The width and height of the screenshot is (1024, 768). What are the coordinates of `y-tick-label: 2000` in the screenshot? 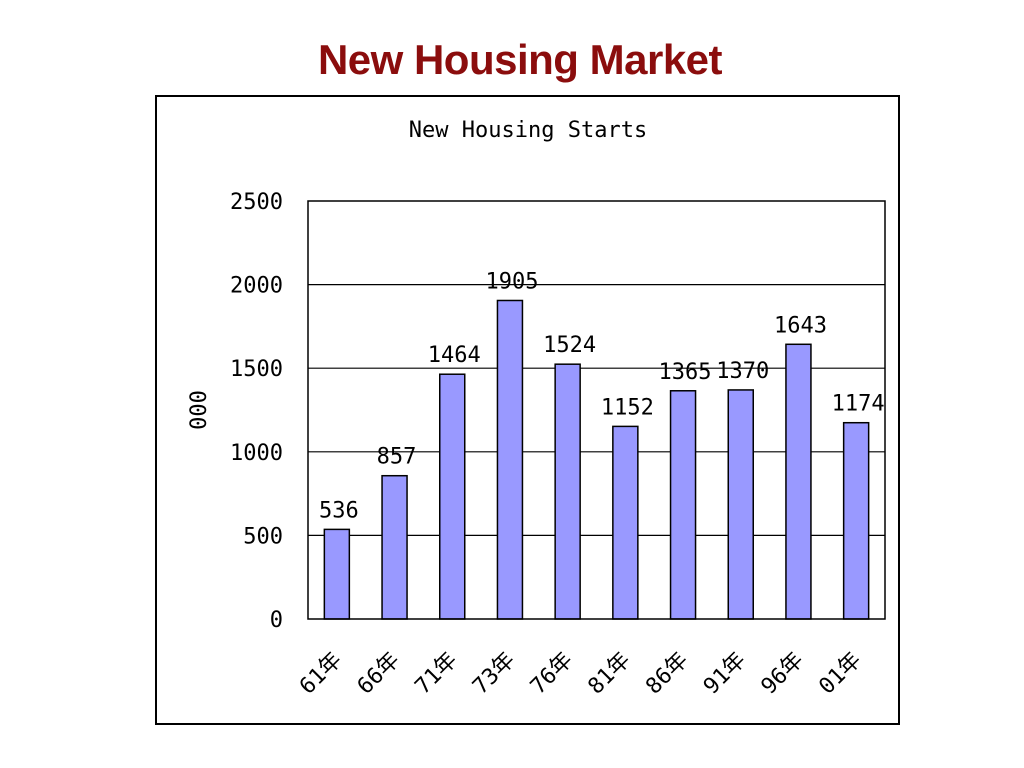 It's located at (256, 286).